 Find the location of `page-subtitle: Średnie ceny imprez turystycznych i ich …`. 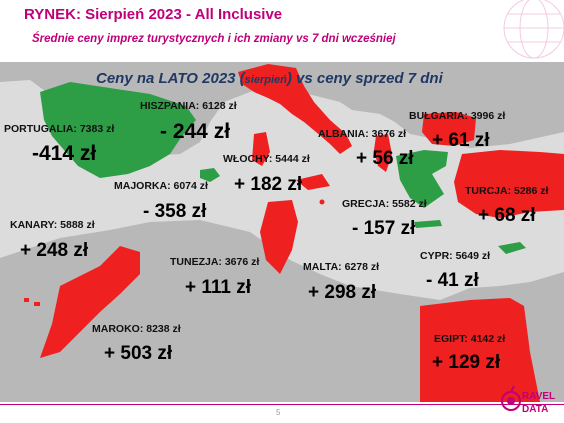

page-subtitle: Średnie ceny imprez turystycznych i ich … is located at coordinates (214, 39).